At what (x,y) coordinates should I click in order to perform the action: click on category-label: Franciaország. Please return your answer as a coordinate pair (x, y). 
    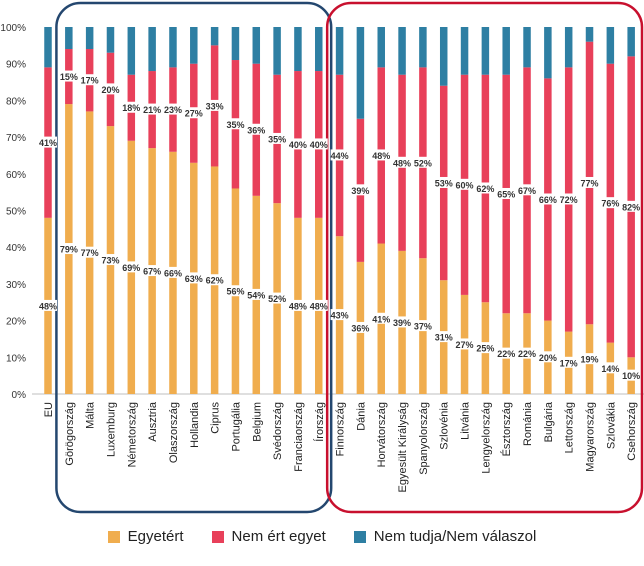
    Looking at the image, I should click on (299, 437).